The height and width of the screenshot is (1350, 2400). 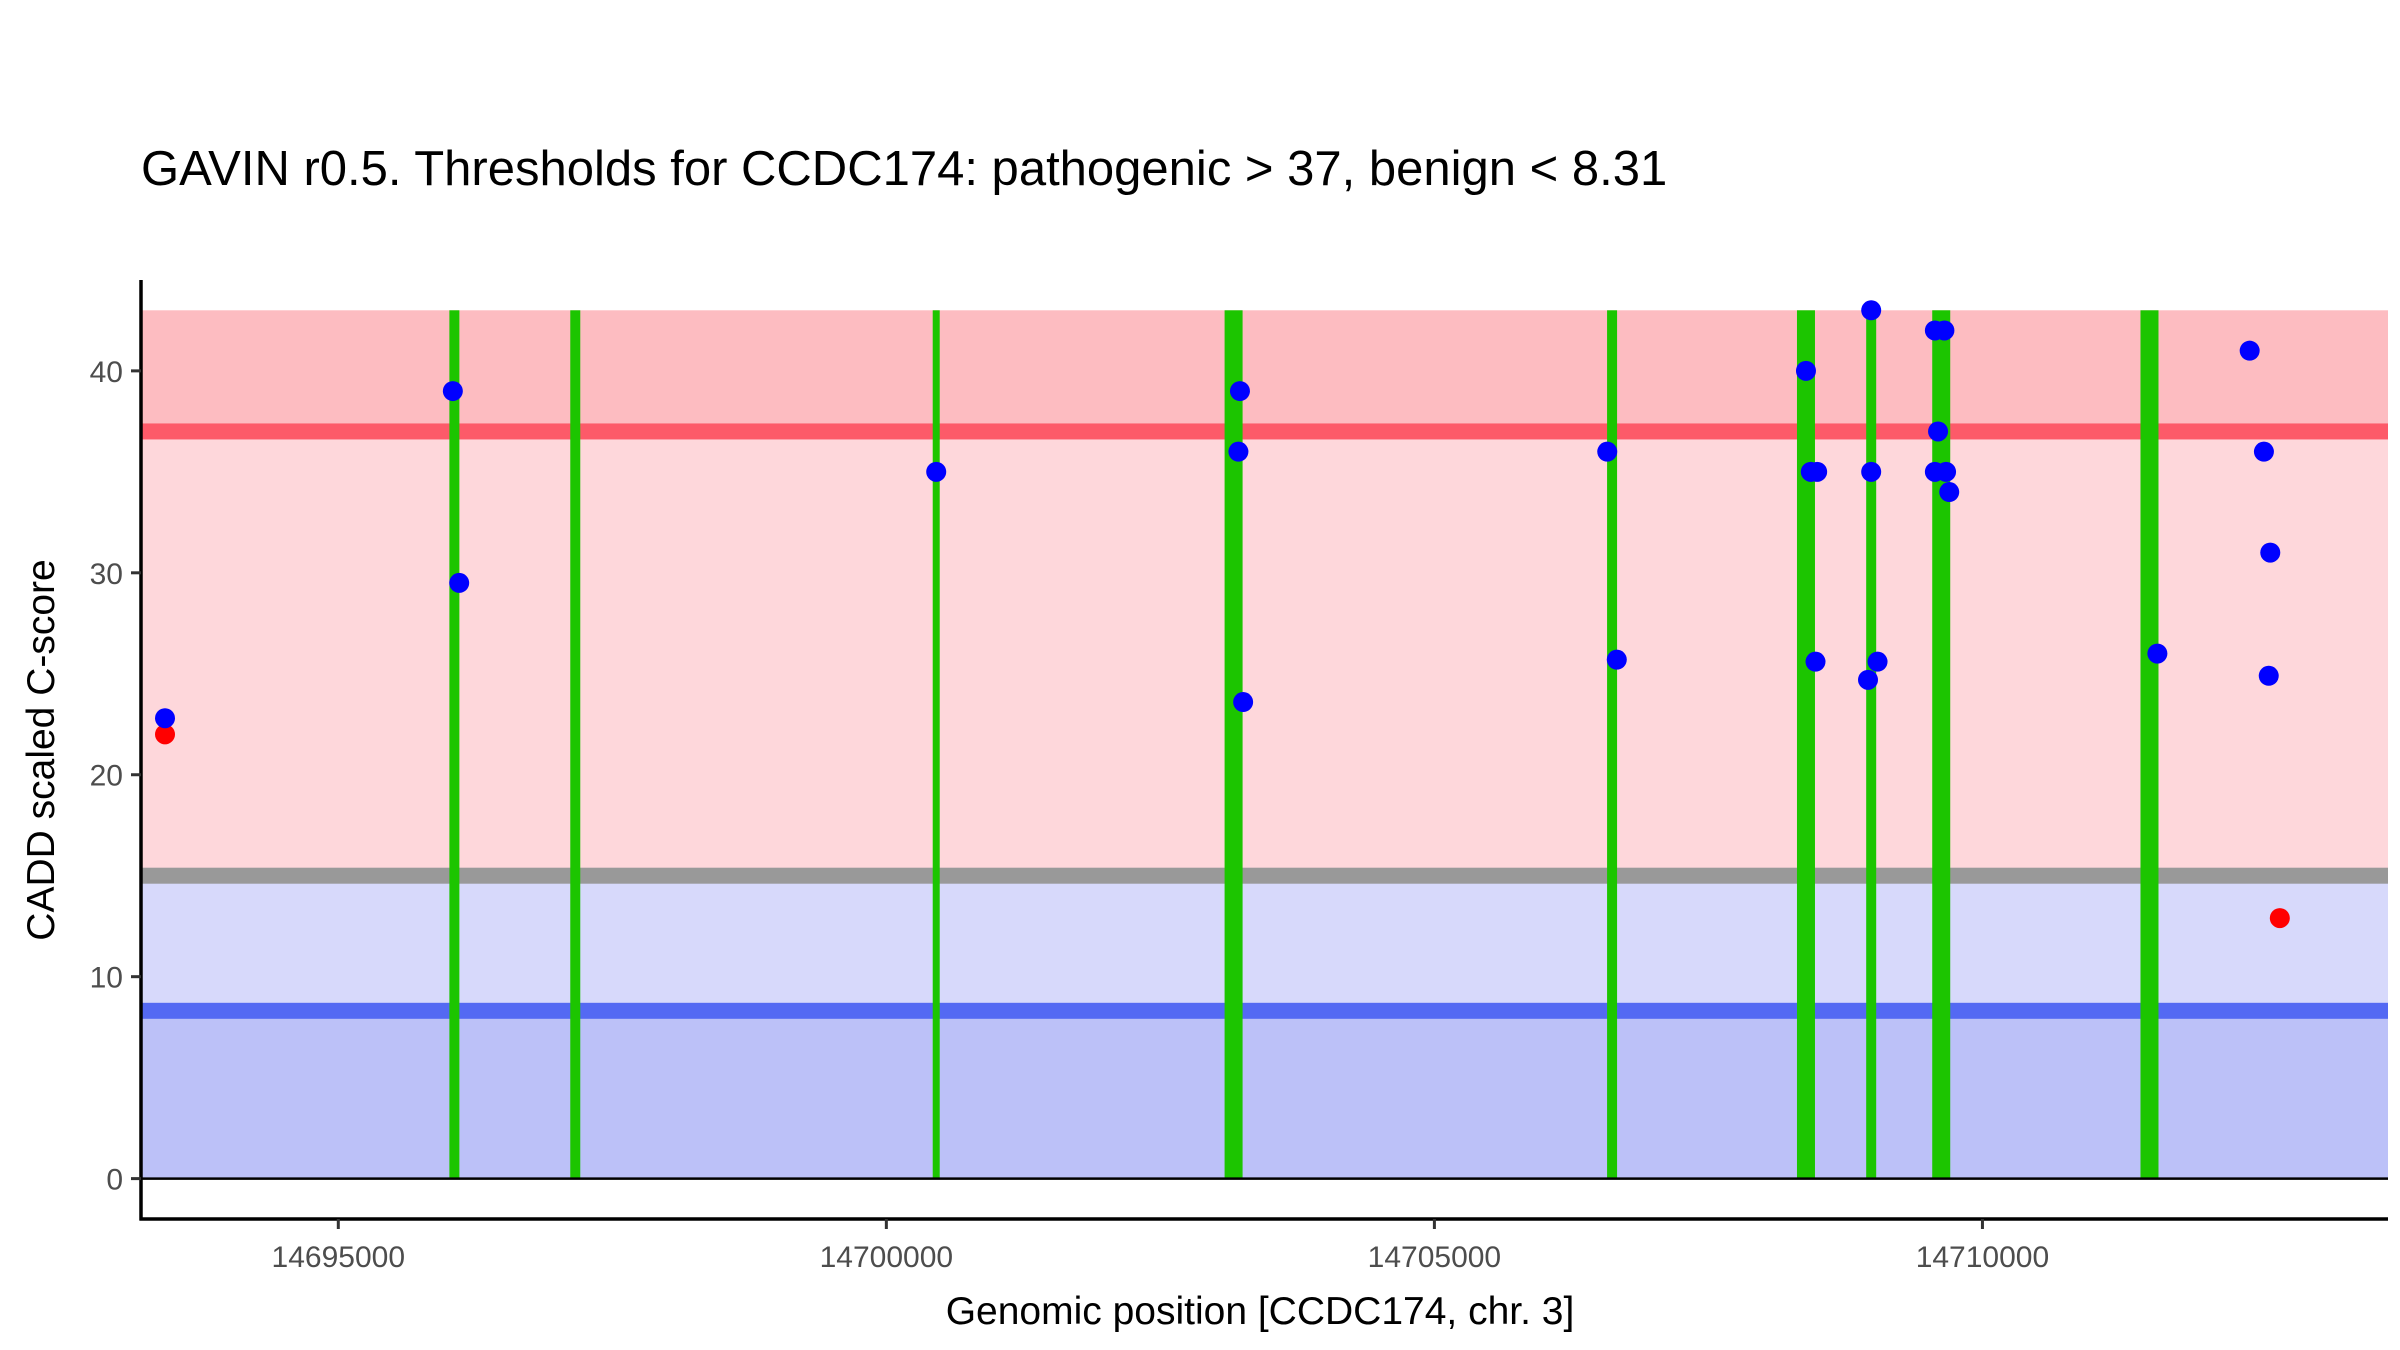 What do you see at coordinates (1264, 1094) in the screenshot?
I see `benign-zone` at bounding box center [1264, 1094].